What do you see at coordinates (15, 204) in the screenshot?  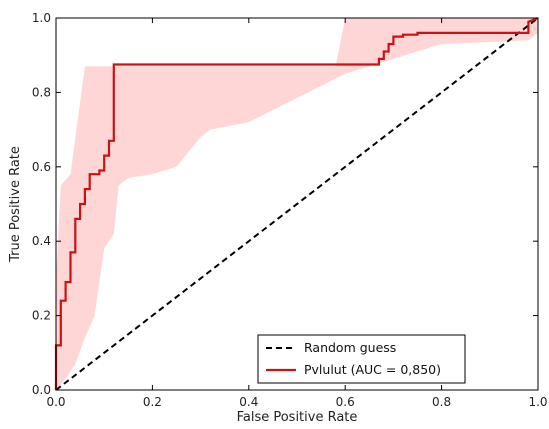 I see `y-axis-label: True Positive Rate` at bounding box center [15, 204].